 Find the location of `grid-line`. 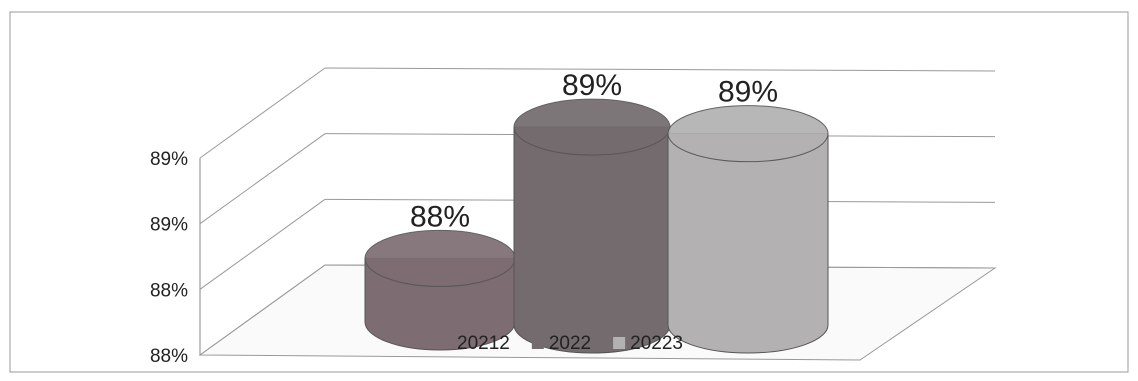

grid-line is located at coordinates (660, 69).